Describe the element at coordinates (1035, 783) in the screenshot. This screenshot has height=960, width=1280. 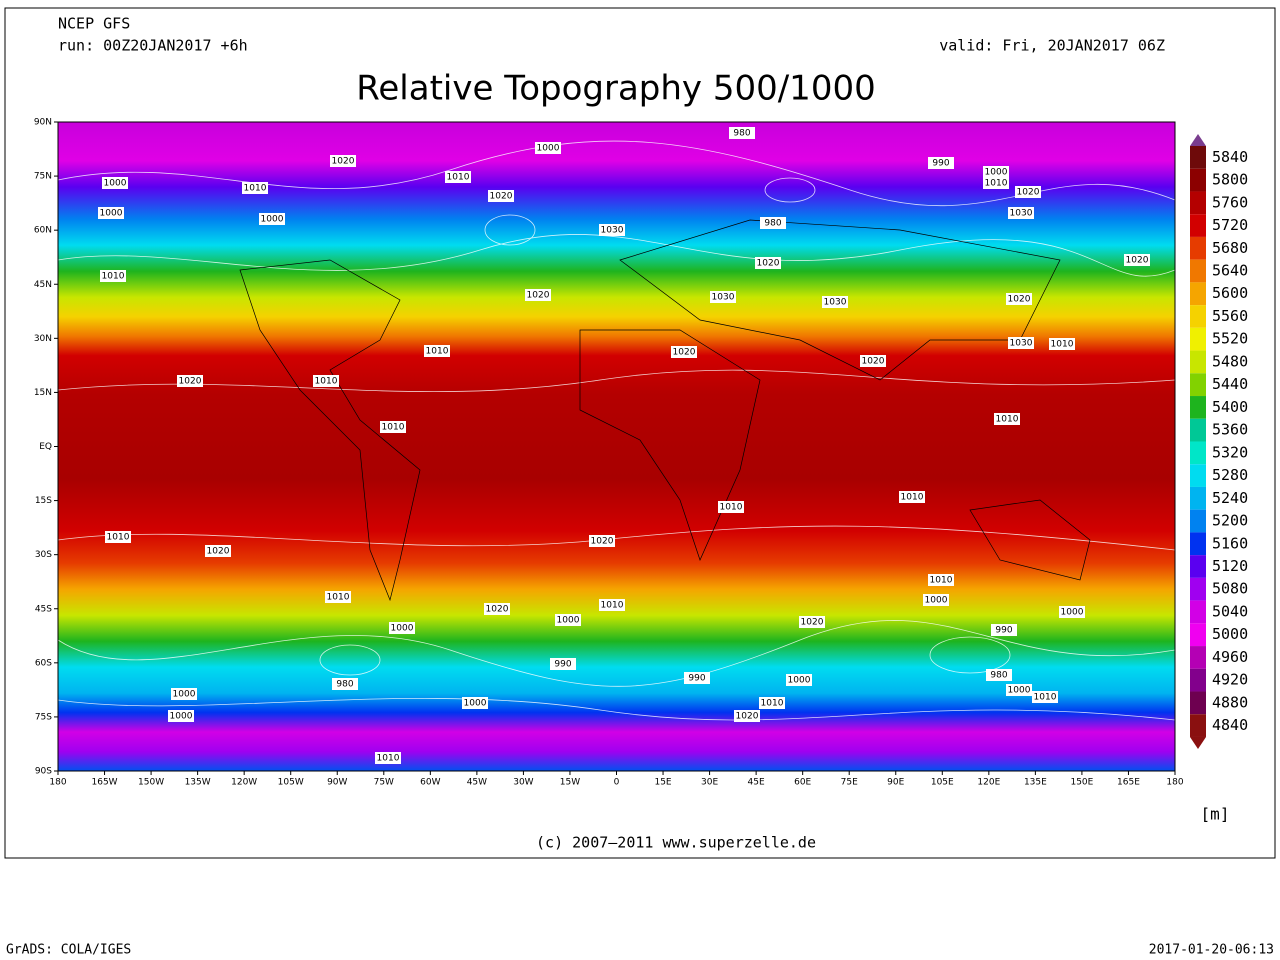
I see `lon-label: 135E` at that location.